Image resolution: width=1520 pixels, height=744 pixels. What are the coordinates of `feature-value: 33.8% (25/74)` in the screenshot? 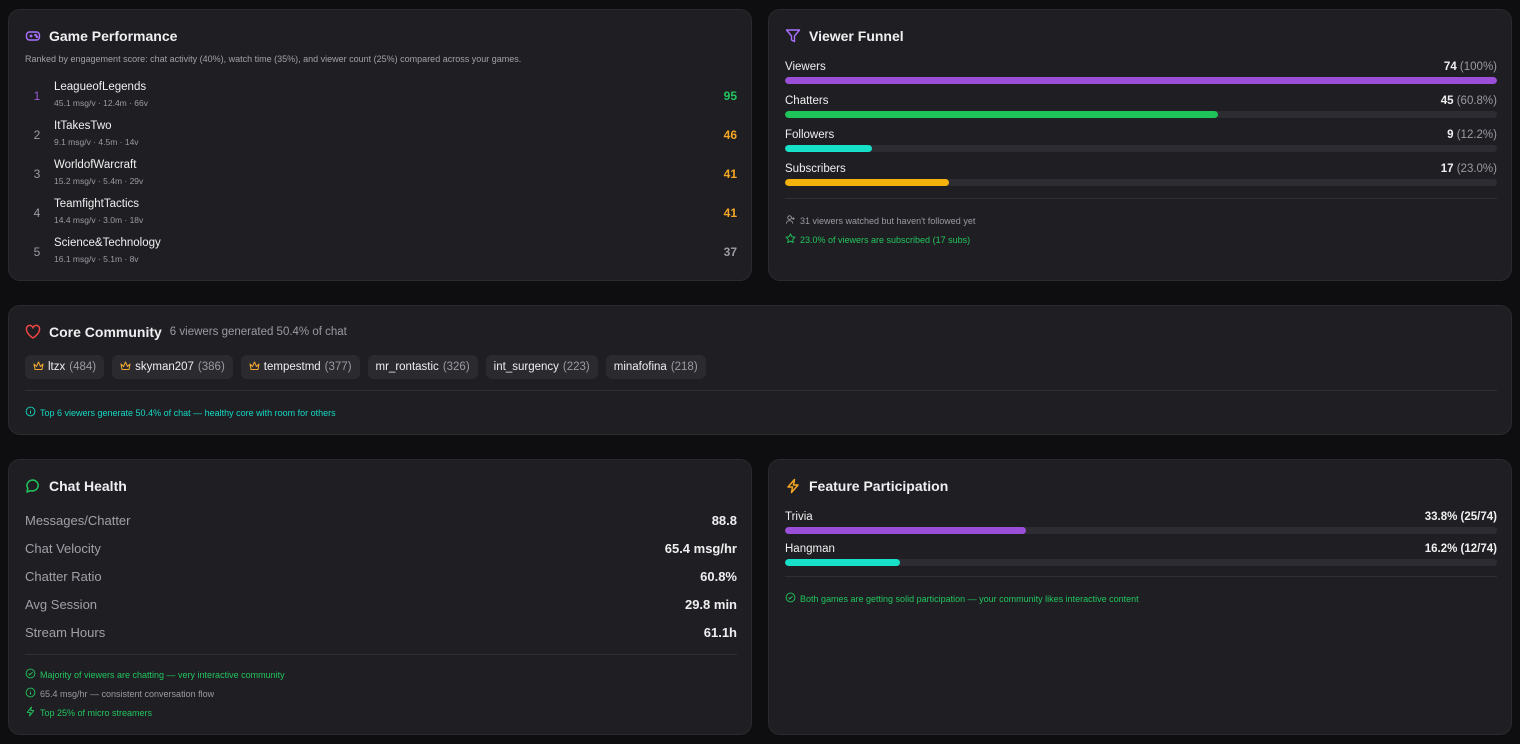 It's located at (1460, 517).